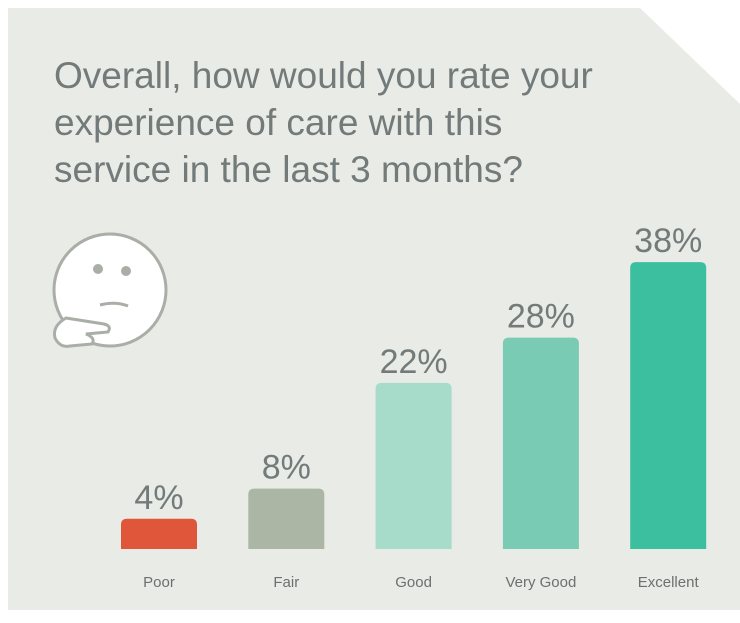 This screenshot has height=623, width=740. I want to click on category-label: Poor, so click(159, 582).